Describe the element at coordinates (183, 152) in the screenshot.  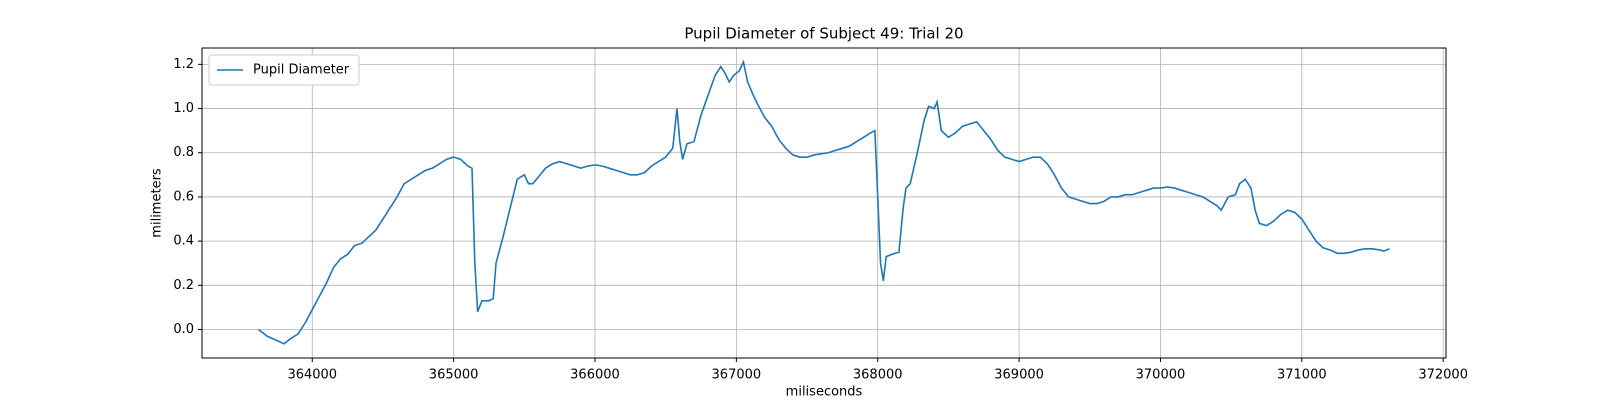
I see `y-tick-label: 0.8` at that location.